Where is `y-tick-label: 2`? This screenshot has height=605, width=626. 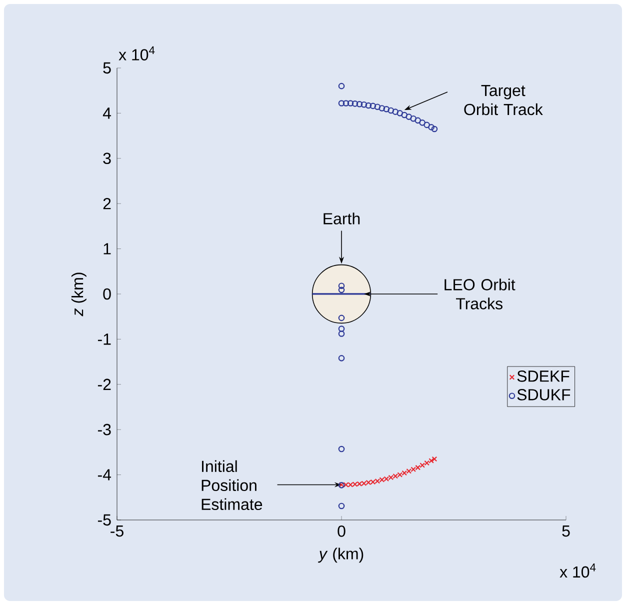
y-tick-label: 2 is located at coordinates (107, 204).